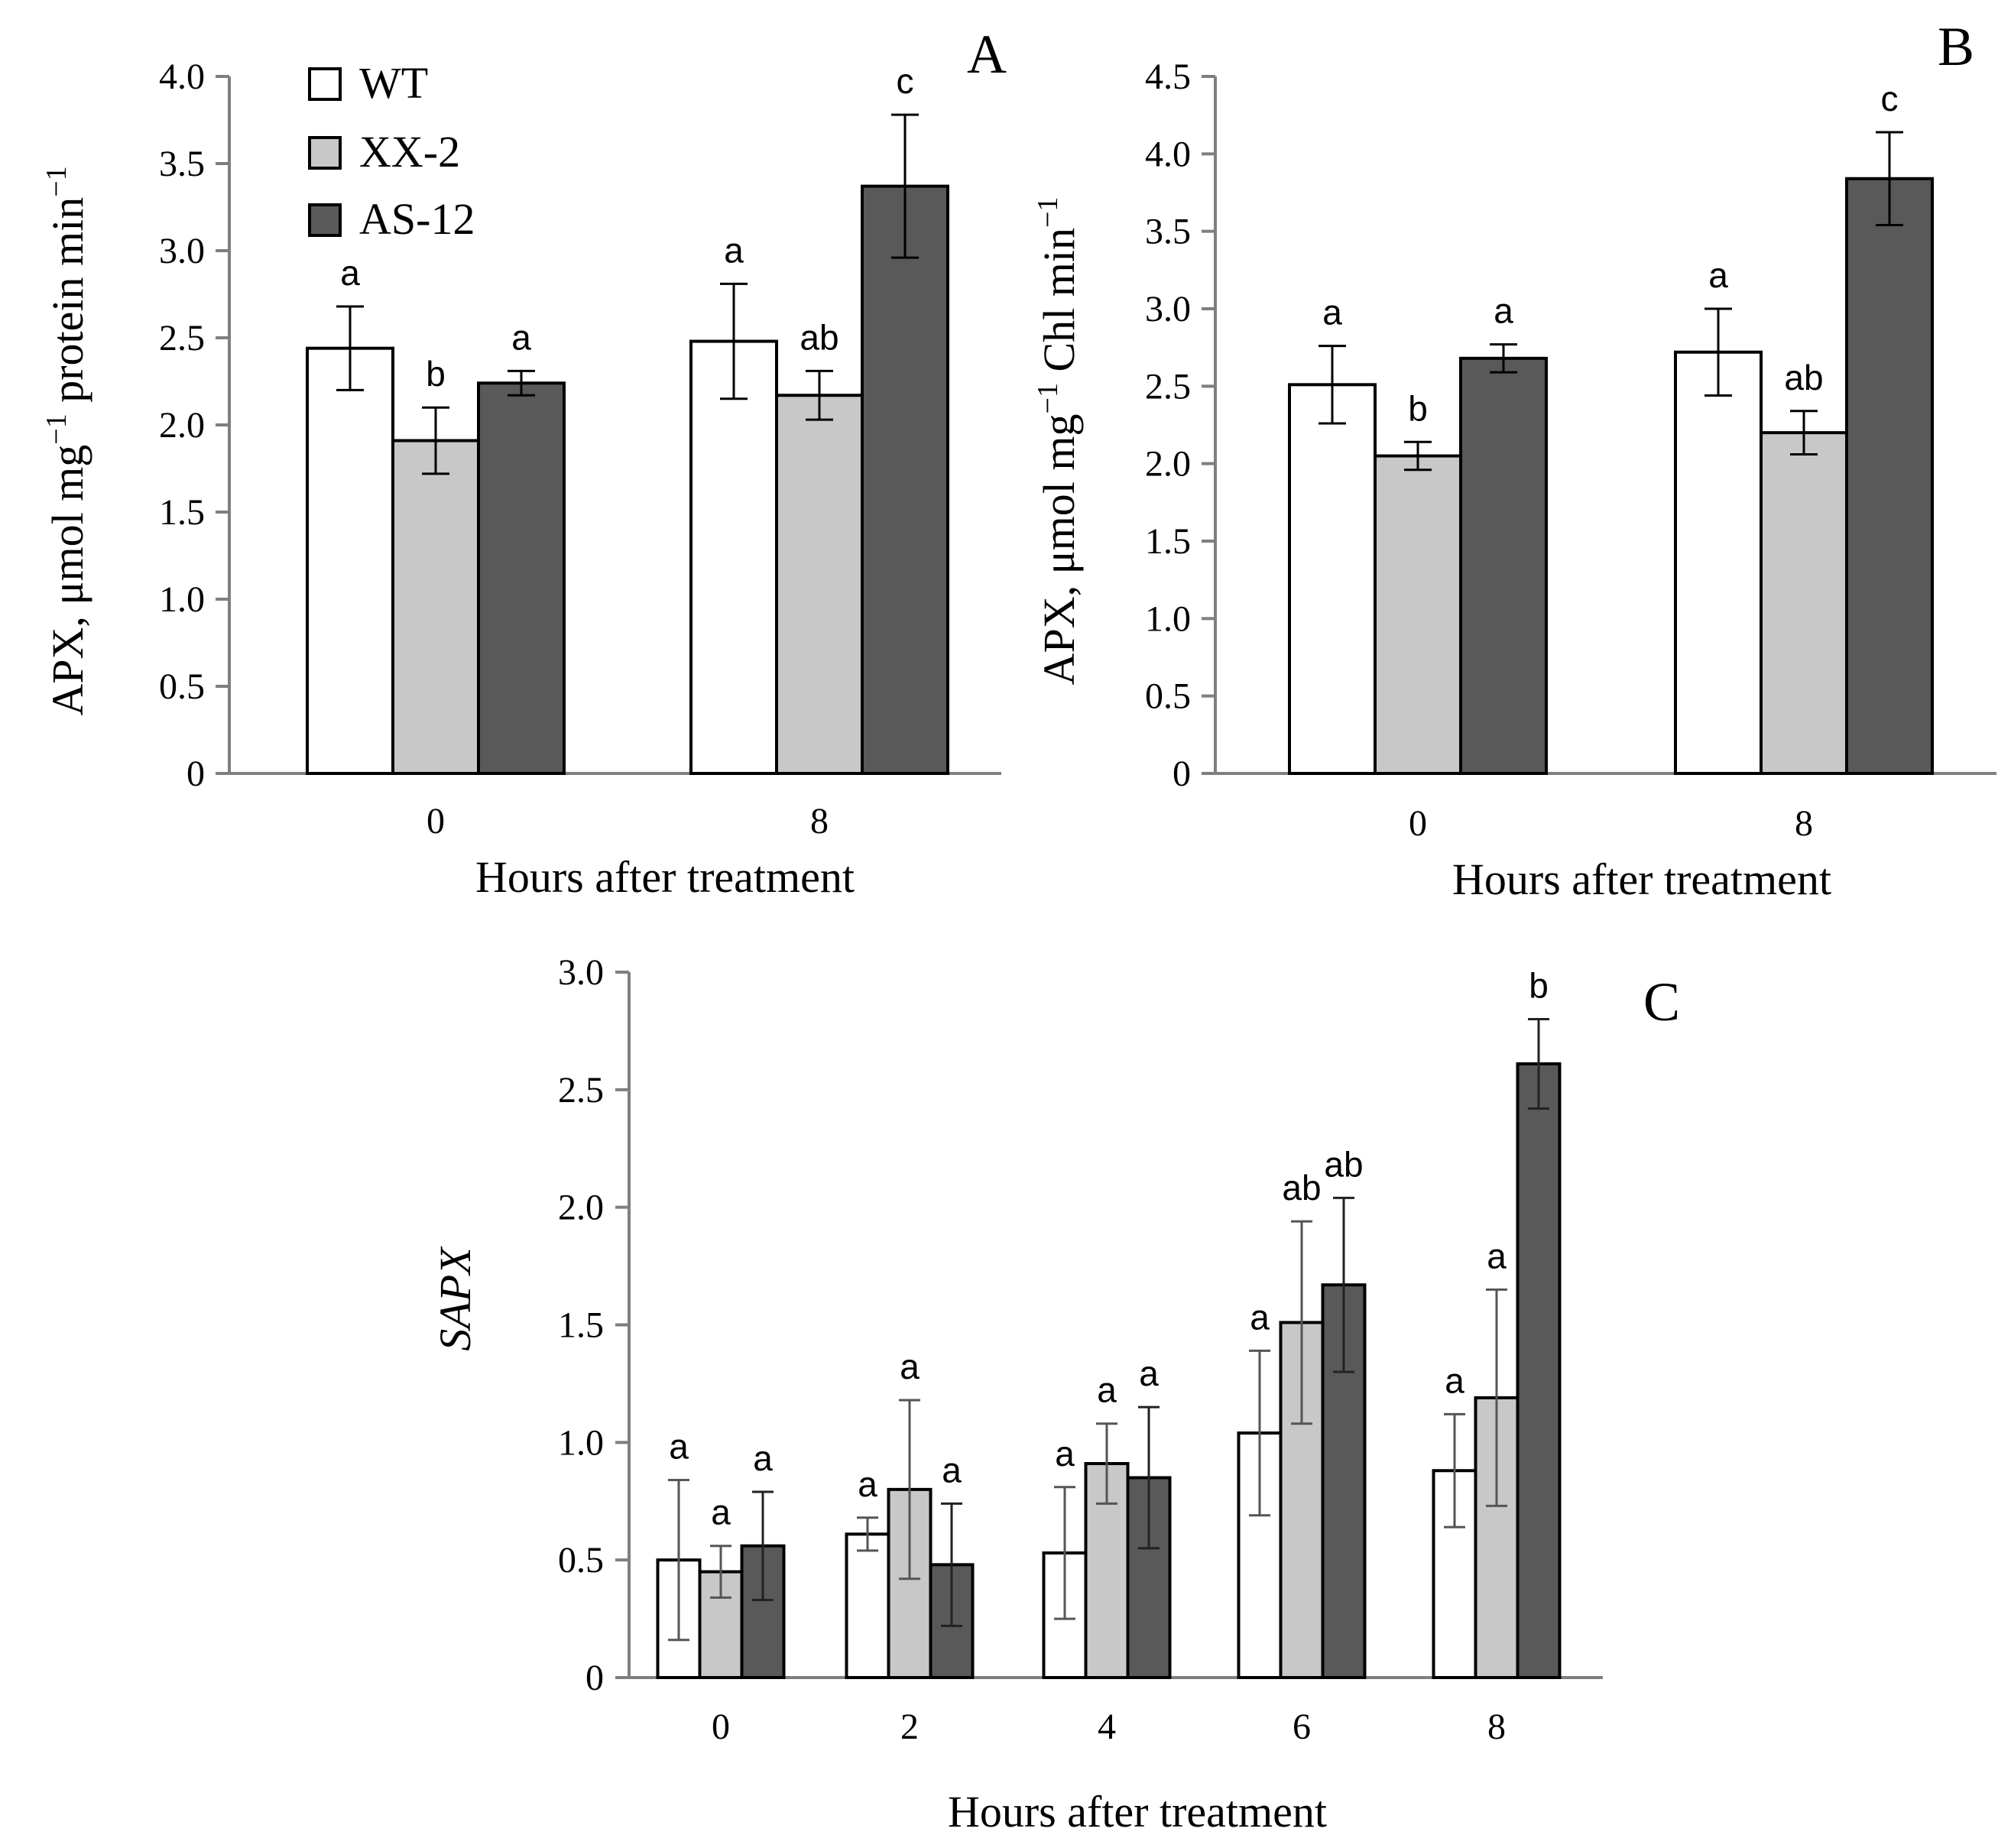 This screenshot has width=2011, height=1848. Describe the element at coordinates (182, 687) in the screenshot. I see `y-tick-label-a: 0.5` at that location.